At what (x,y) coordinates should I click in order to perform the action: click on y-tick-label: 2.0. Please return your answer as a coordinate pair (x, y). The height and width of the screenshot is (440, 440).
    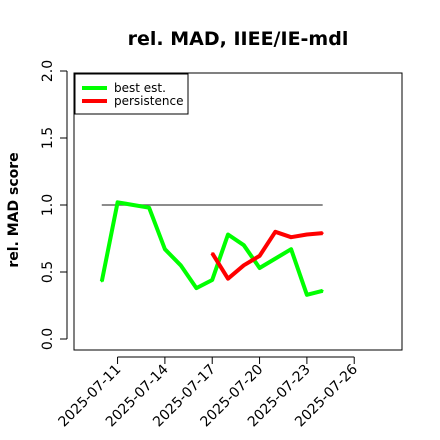
    Looking at the image, I should click on (48, 71).